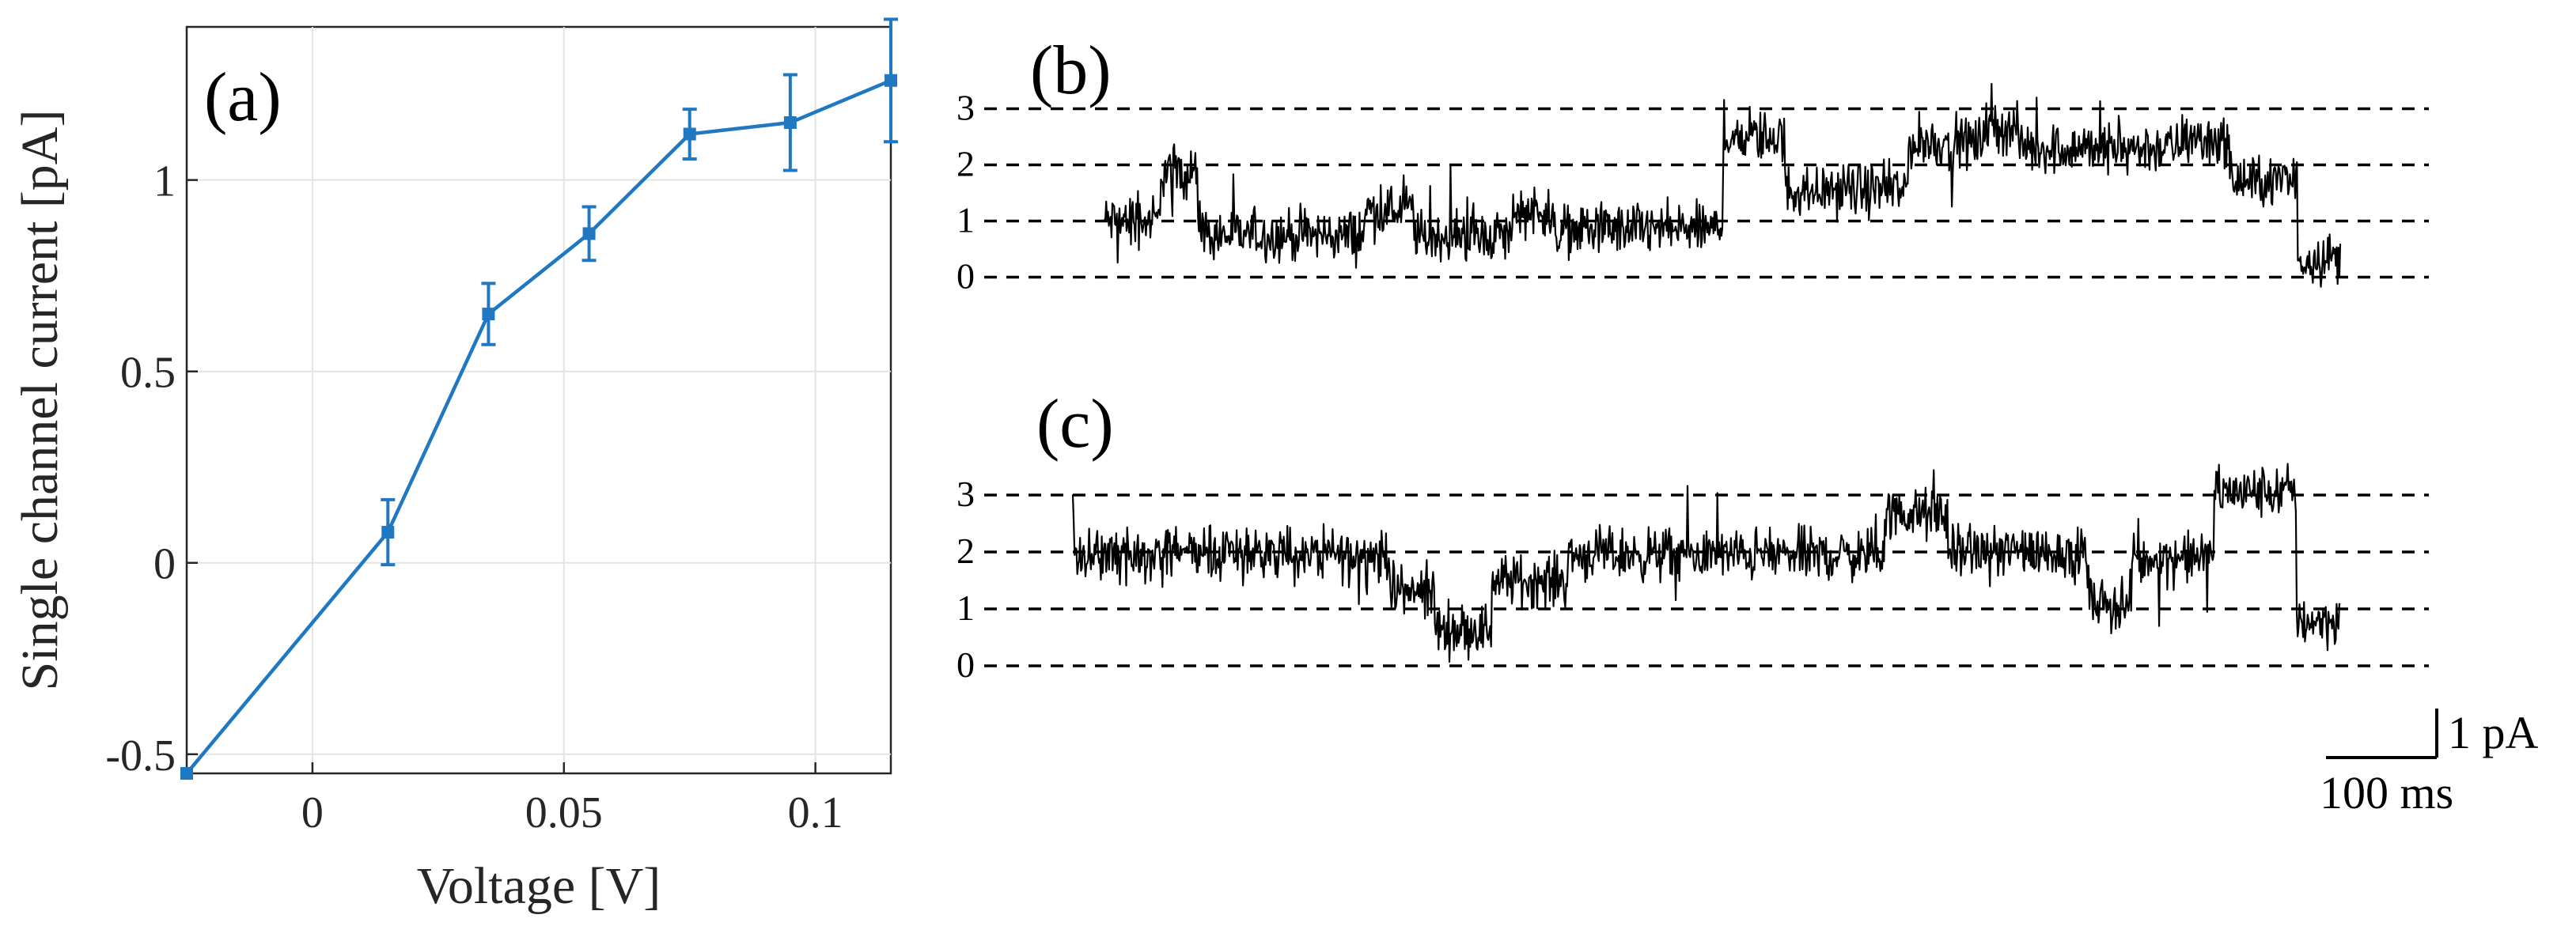 The height and width of the screenshot is (926, 2576). I want to click on scale-bar: 1 pA 100 ms, so click(2429, 762).